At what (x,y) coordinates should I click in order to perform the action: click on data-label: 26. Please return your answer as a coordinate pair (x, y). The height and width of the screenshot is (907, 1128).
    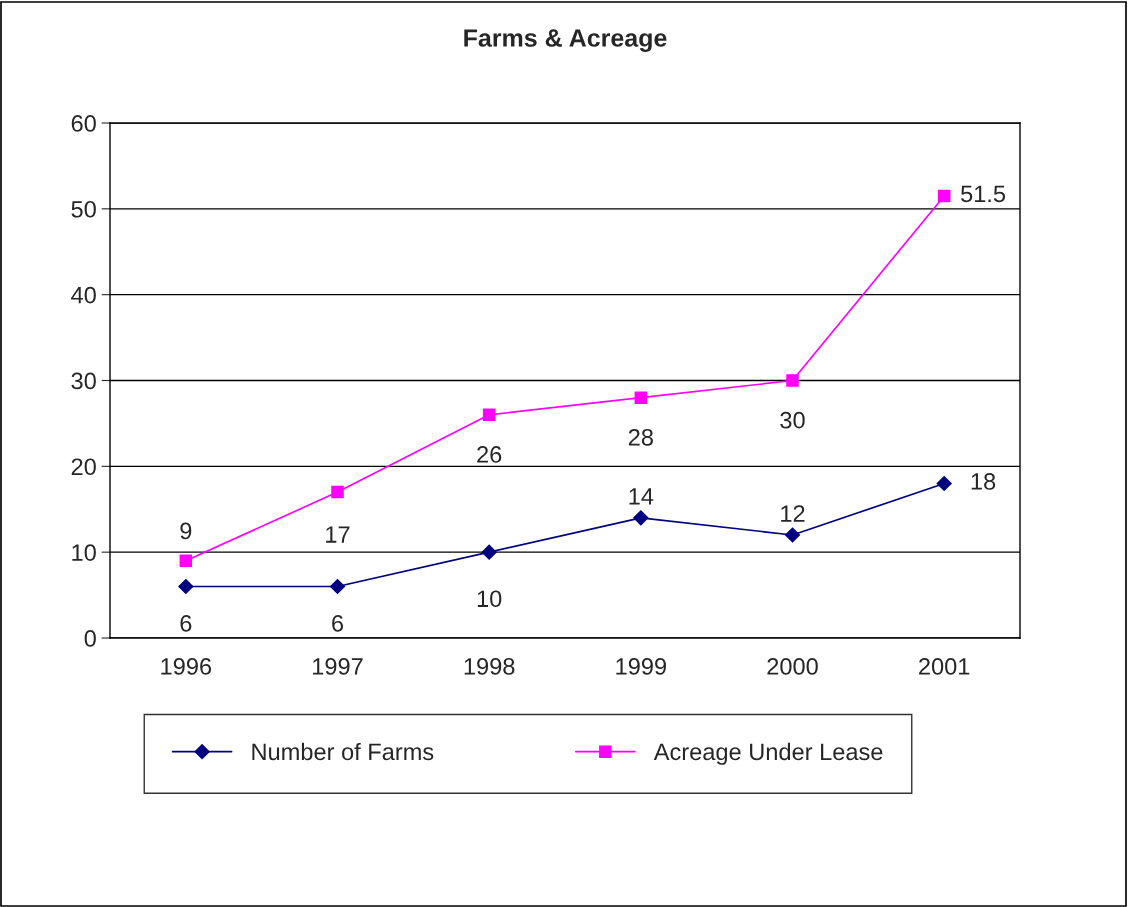
    Looking at the image, I should click on (489, 454).